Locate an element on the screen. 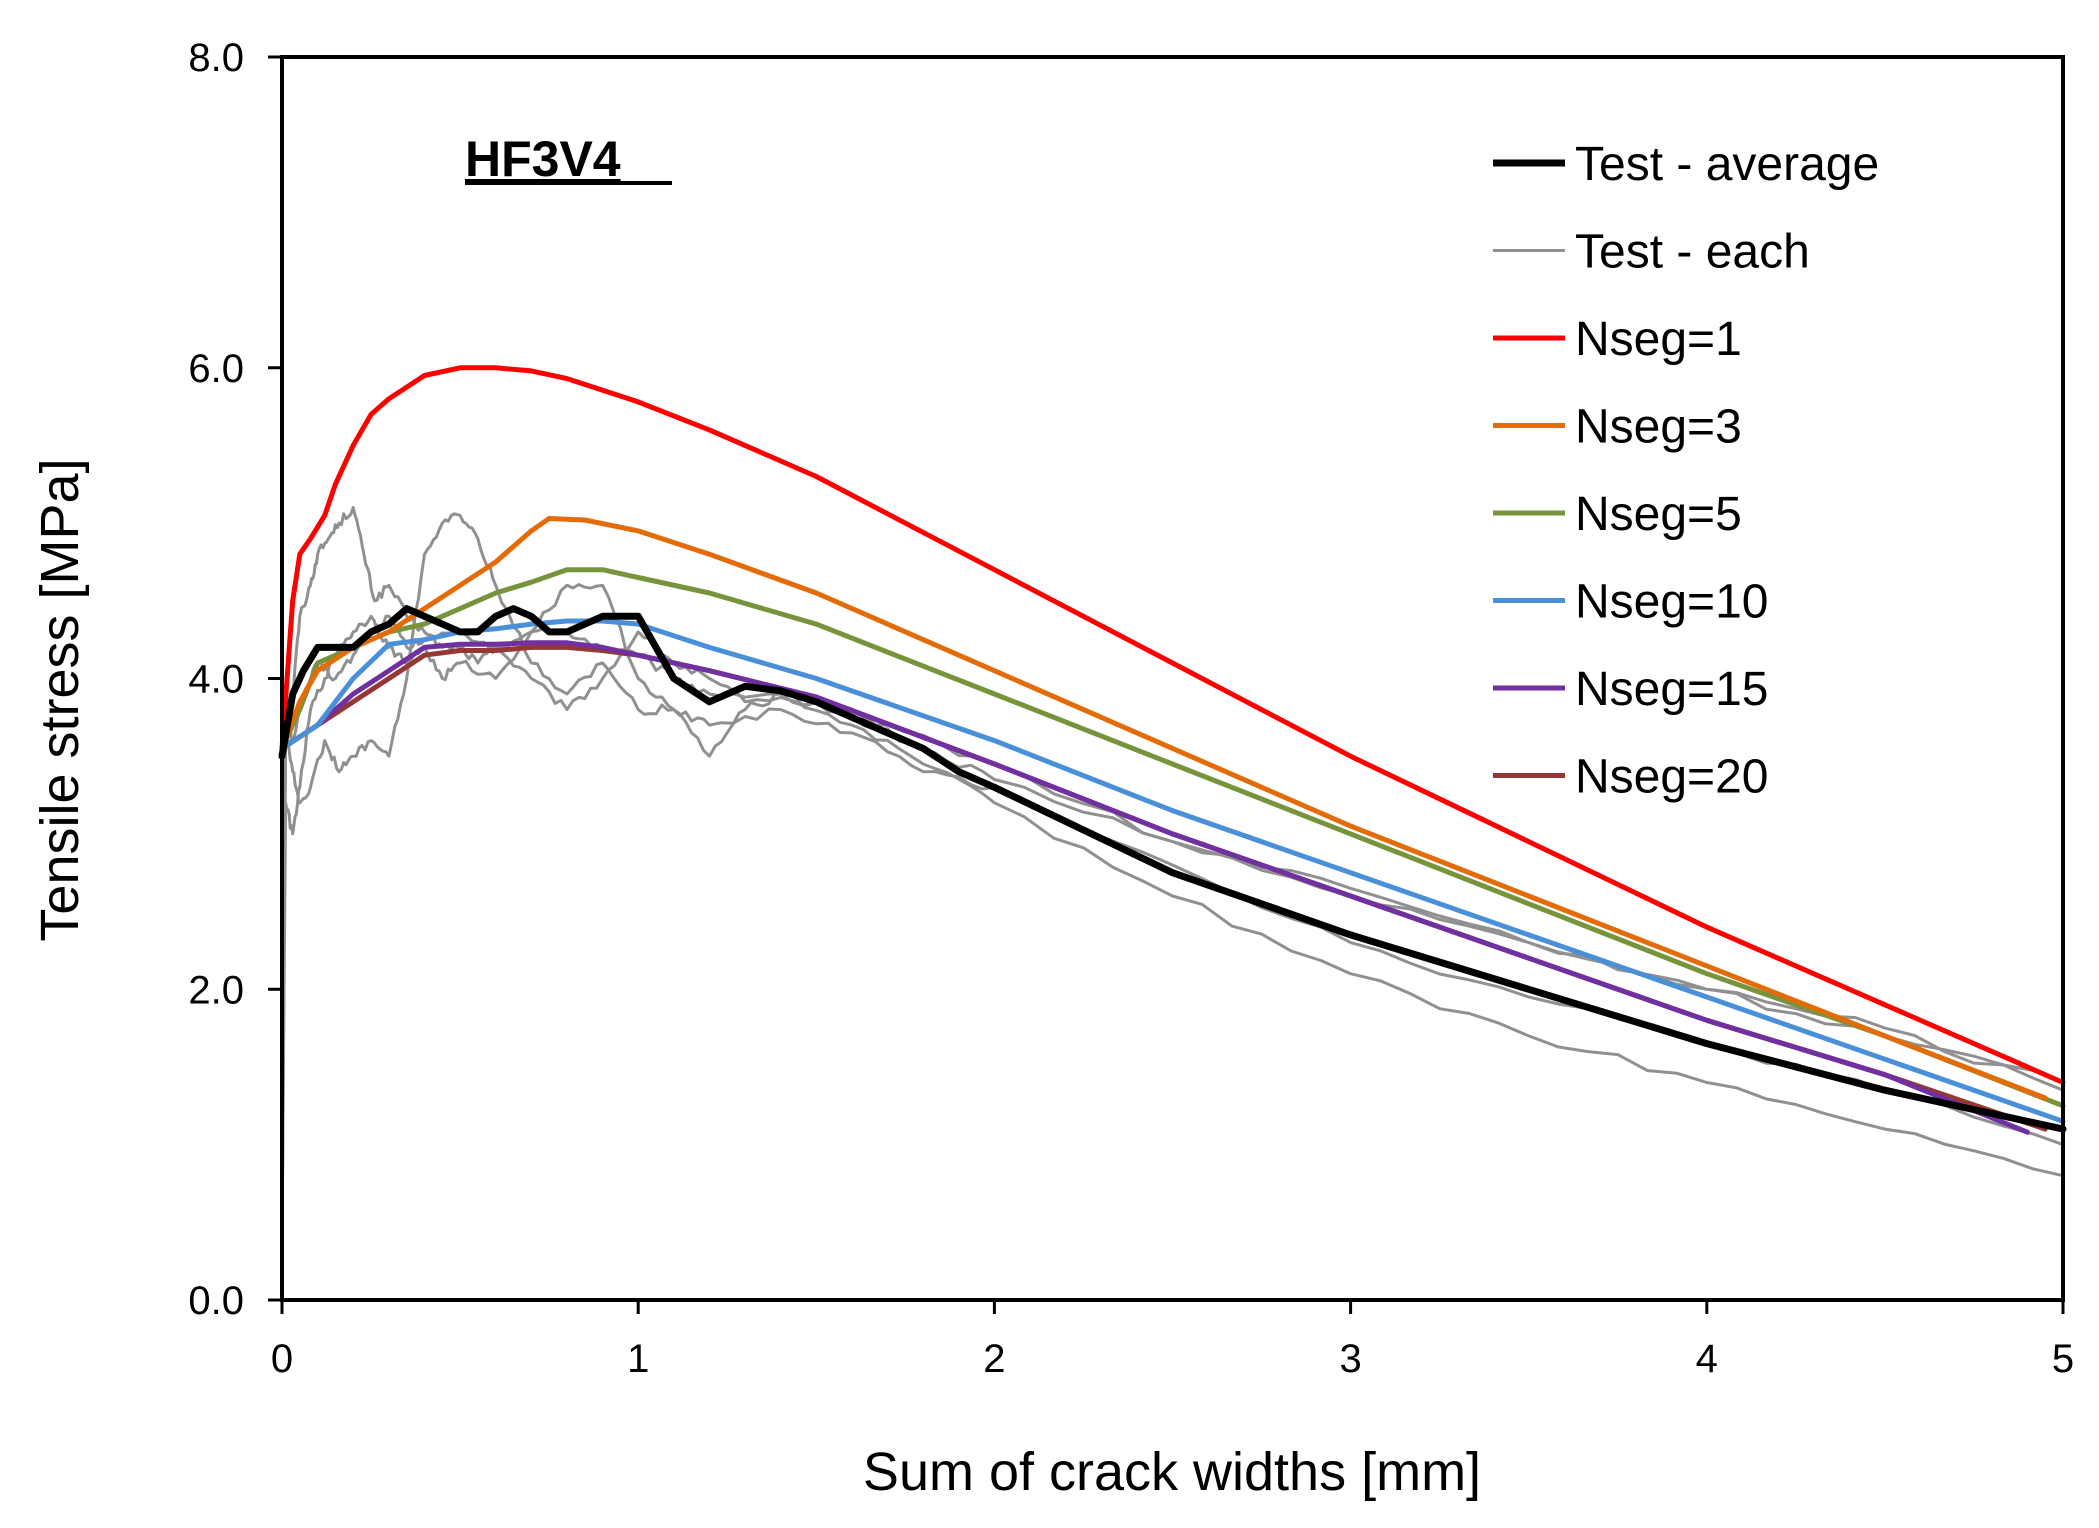 The image size is (2099, 1528). x-axis-title: Sum of crack widths [mm] is located at coordinates (1172, 1472).